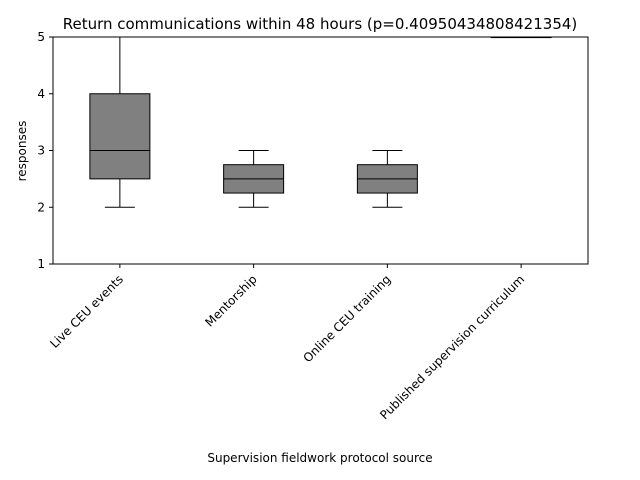 Image resolution: width=640 pixels, height=480 pixels. I want to click on y-axis: 1 2 3 4 5, so click(45, 150).